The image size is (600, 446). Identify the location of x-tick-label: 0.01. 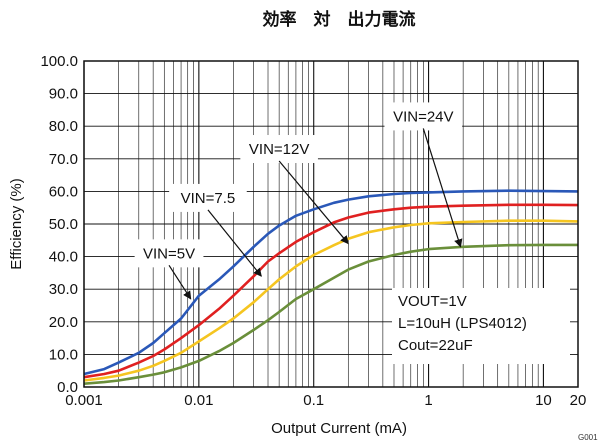
(198, 400).